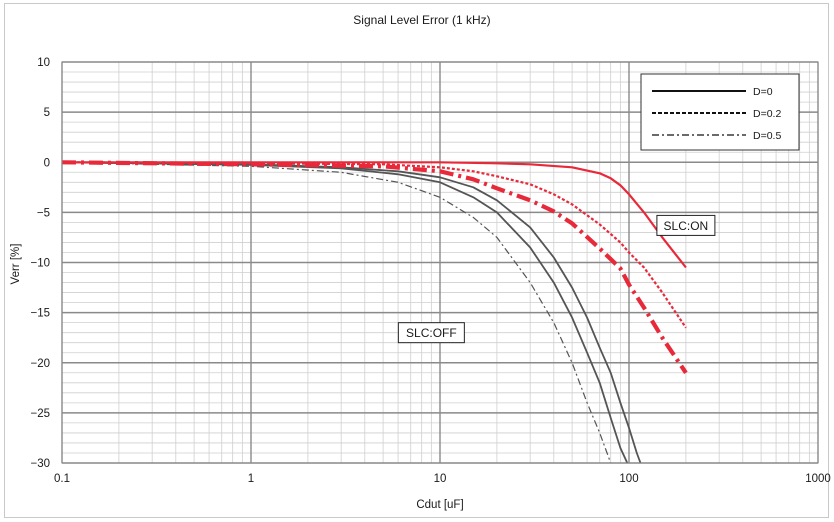 The width and height of the screenshot is (834, 522). Describe the element at coordinates (720, 112) in the screenshot. I see `legend: D=0 D=0.2 D=0.5` at that location.